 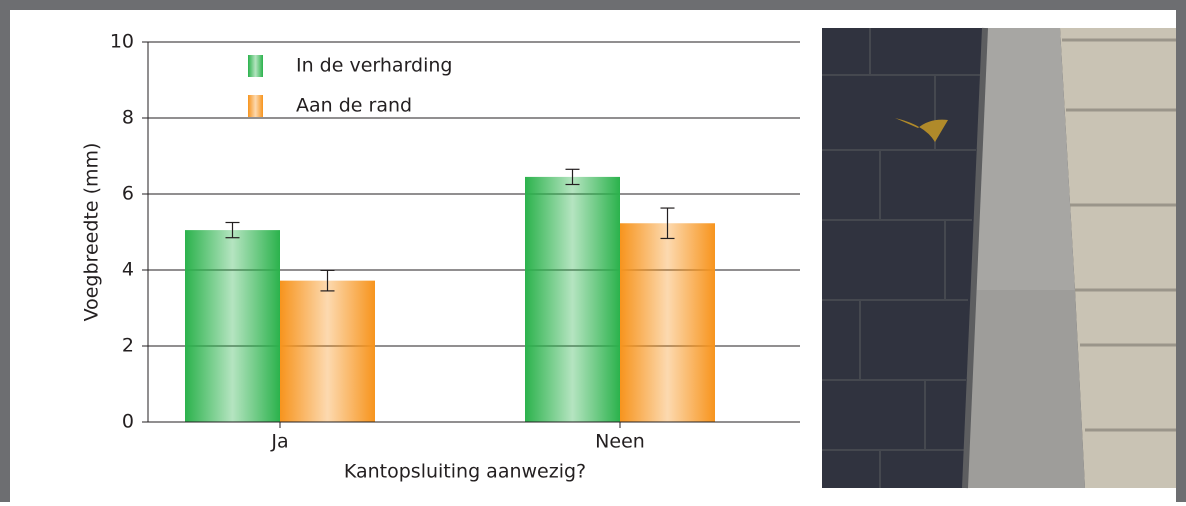 I want to click on y-tick-label: 0, so click(x=128, y=422).